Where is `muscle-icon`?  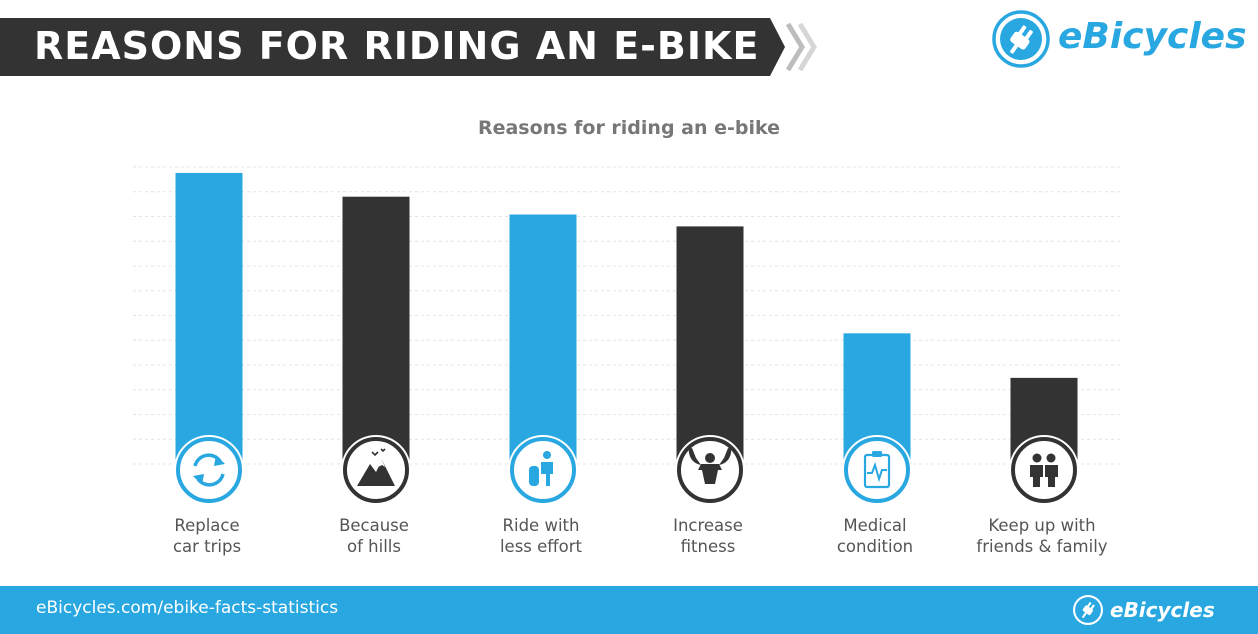
muscle-icon is located at coordinates (710, 466).